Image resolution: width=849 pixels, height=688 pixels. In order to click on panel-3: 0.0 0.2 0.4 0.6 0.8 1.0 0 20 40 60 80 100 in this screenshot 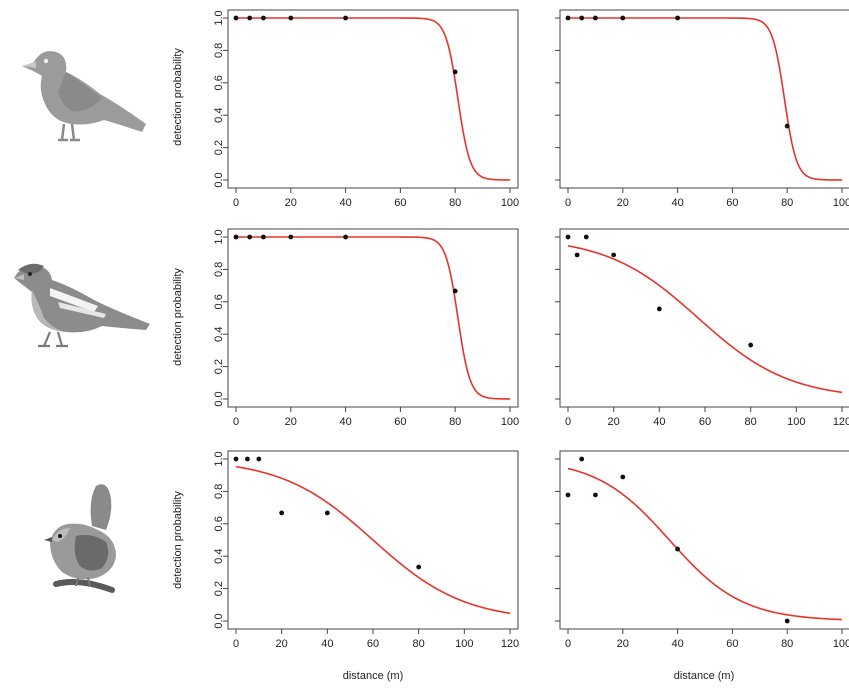, I will do `click(366, 328)`.